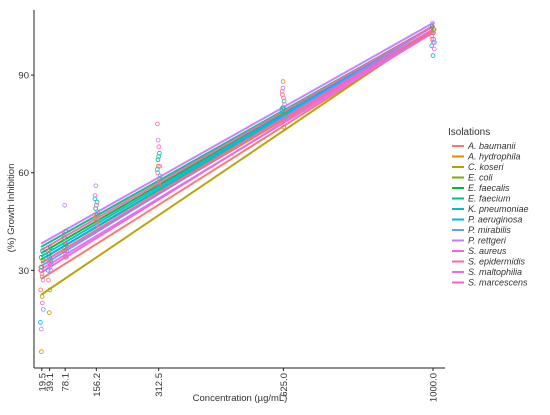  Describe the element at coordinates (495, 272) in the screenshot. I see `legend-label: S. maltophilia` at that location.